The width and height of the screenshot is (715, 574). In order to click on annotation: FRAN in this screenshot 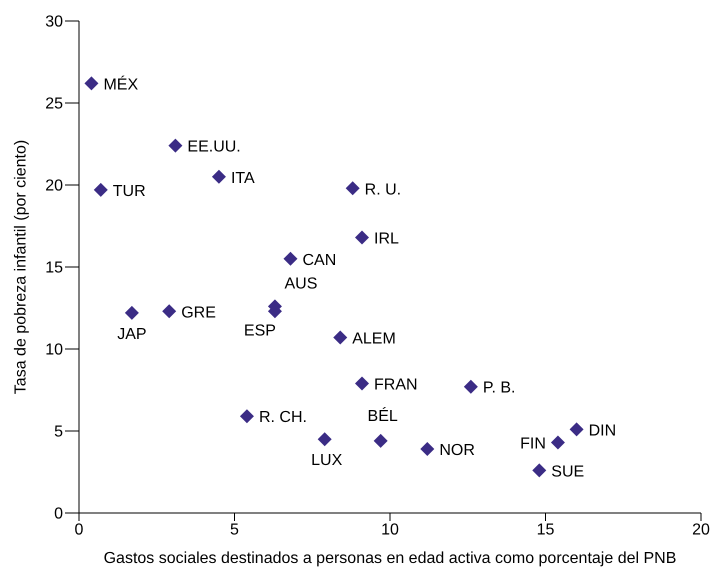, I will do `click(396, 385)`.